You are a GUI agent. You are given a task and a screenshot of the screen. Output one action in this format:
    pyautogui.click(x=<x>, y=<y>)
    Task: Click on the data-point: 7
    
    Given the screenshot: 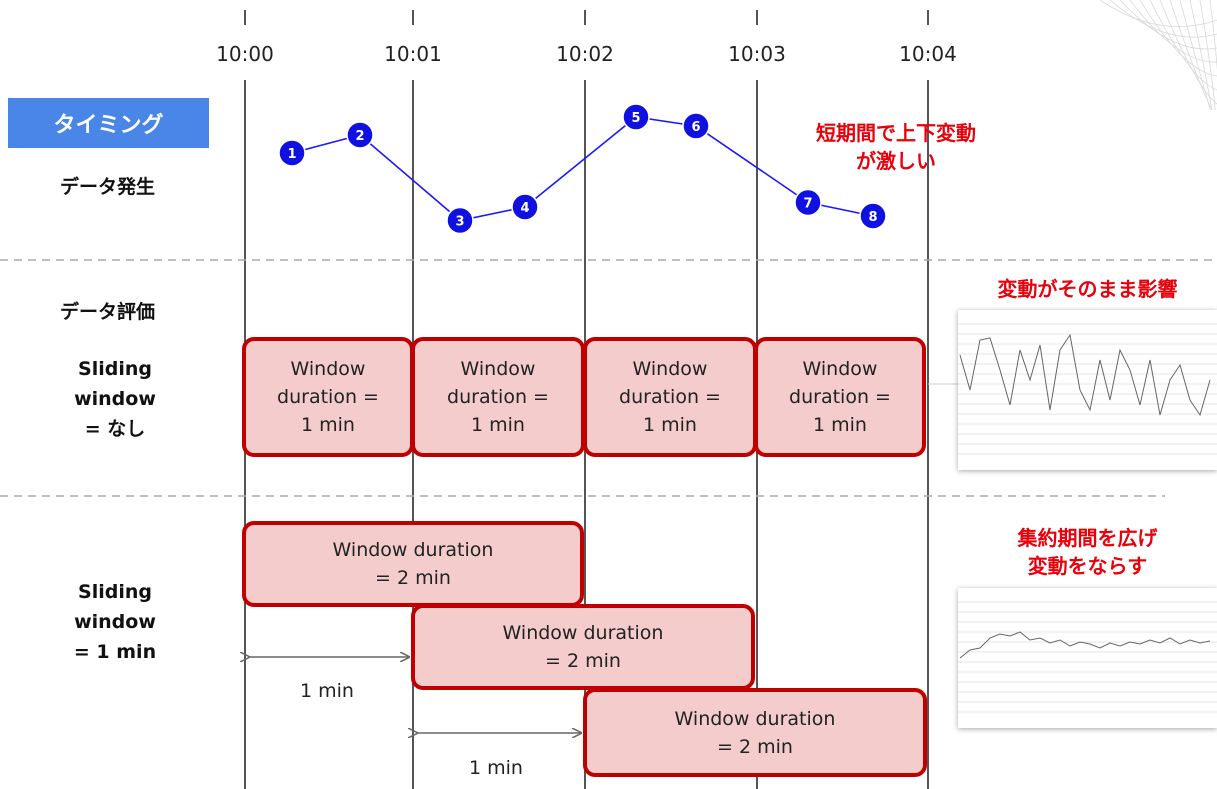 What is the action you would take?
    pyautogui.click(x=808, y=202)
    